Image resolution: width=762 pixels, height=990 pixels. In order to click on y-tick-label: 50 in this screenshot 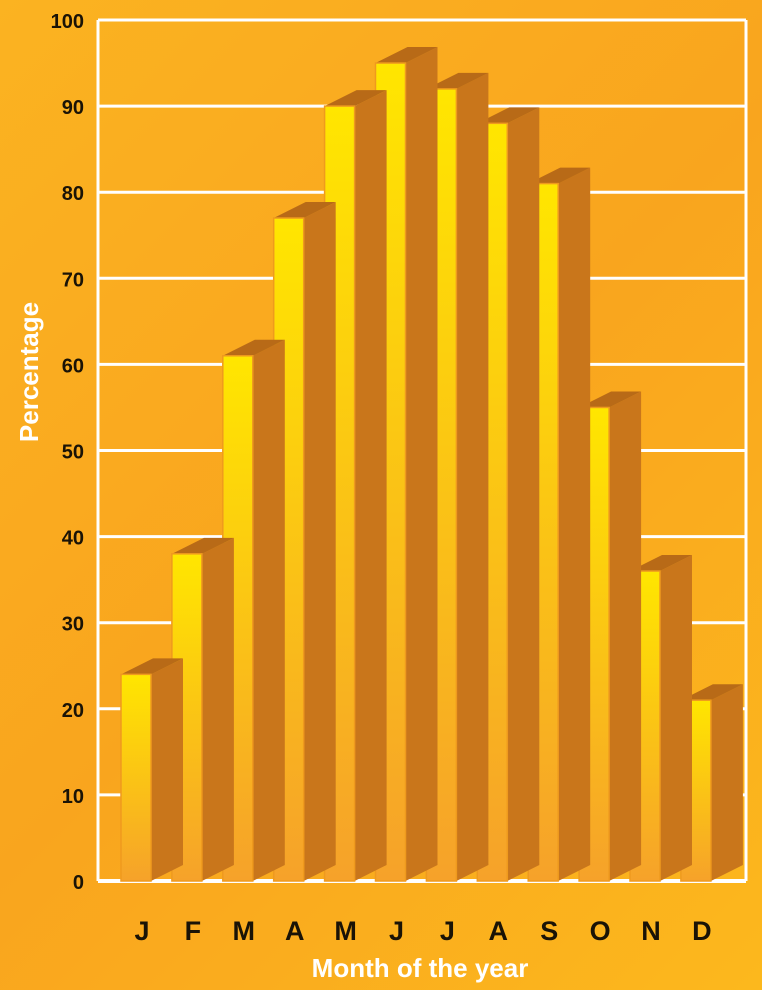, I will do `click(73, 453)`.